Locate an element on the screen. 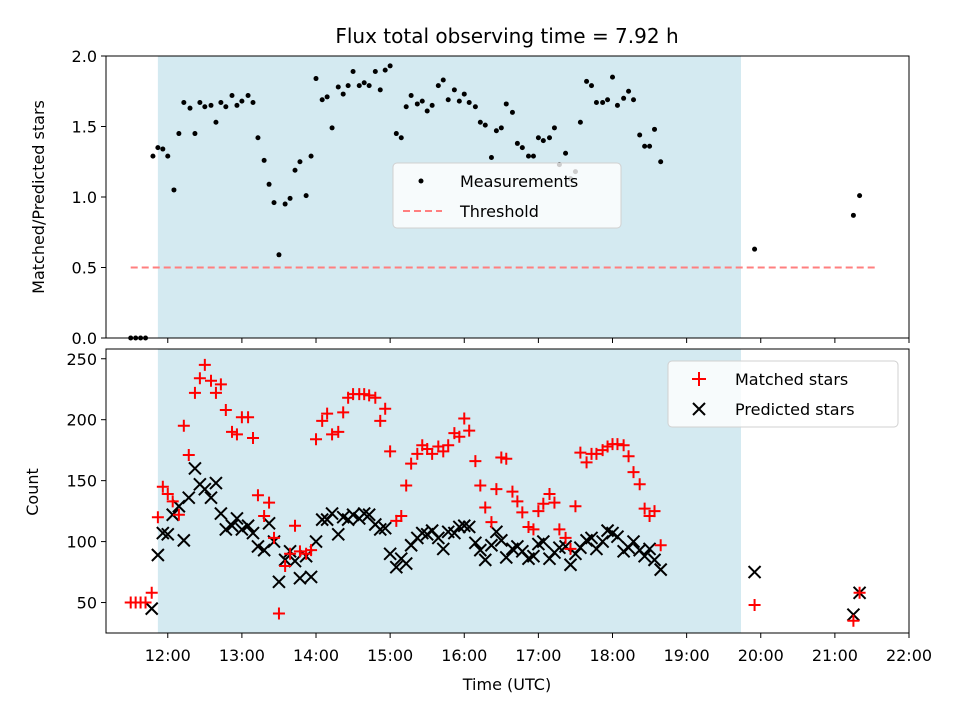  bottom-ytick-label: 250 is located at coordinates (81, 359).